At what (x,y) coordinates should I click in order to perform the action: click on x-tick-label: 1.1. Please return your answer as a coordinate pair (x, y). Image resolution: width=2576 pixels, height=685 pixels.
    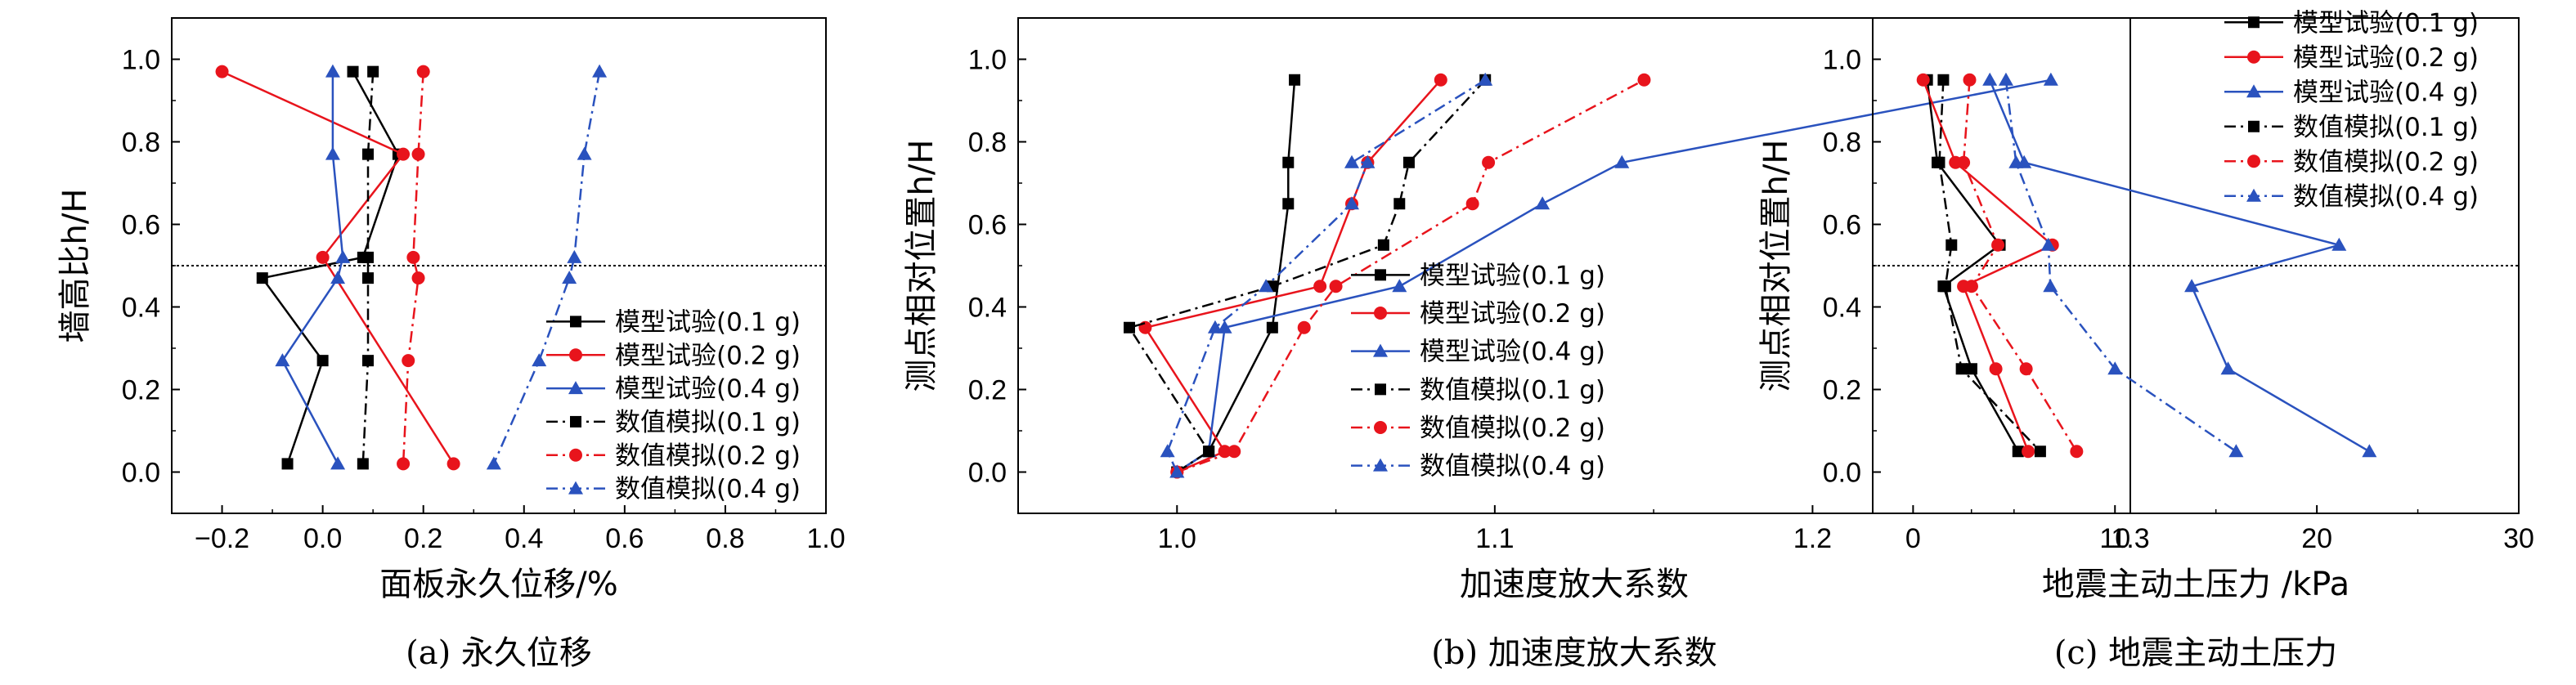
    Looking at the image, I should click on (1494, 538).